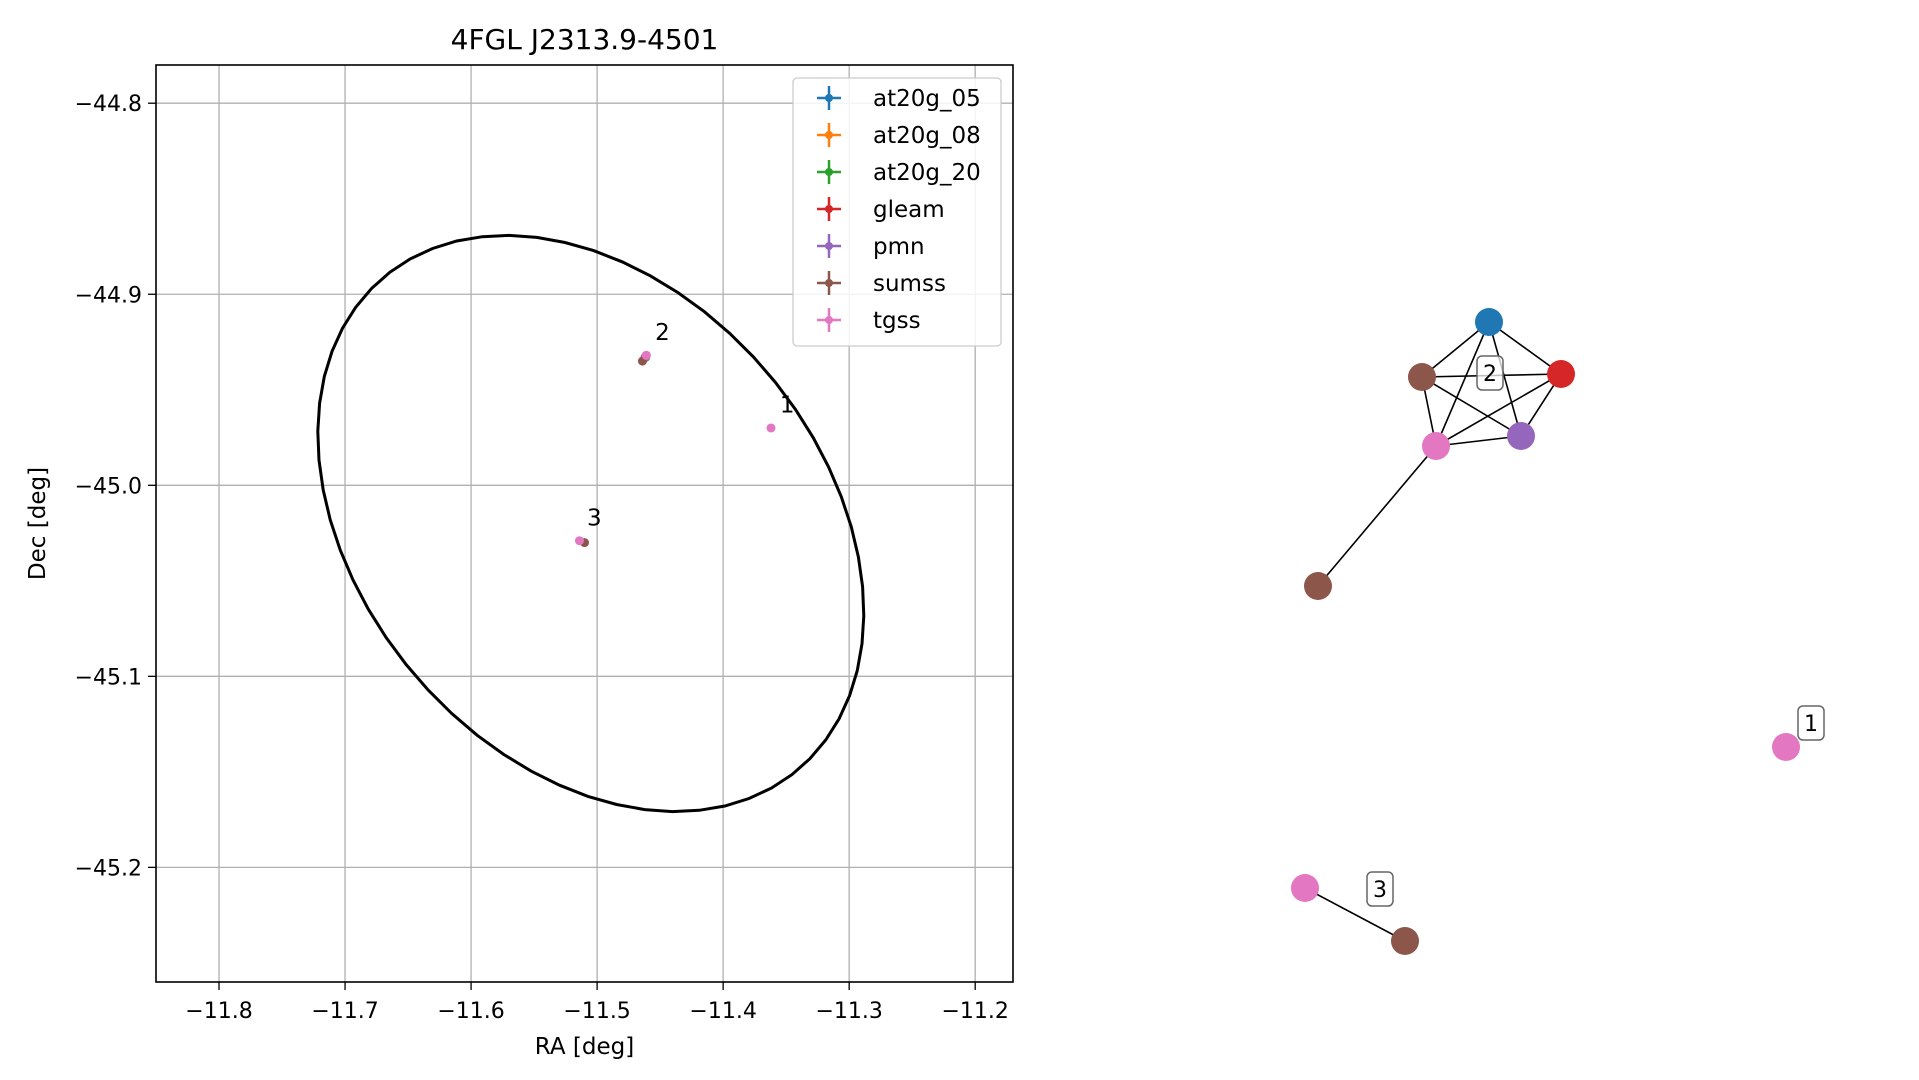 This screenshot has width=1919, height=1080. Describe the element at coordinates (108, 104) in the screenshot. I see `y-tick-label: −44.8` at that location.